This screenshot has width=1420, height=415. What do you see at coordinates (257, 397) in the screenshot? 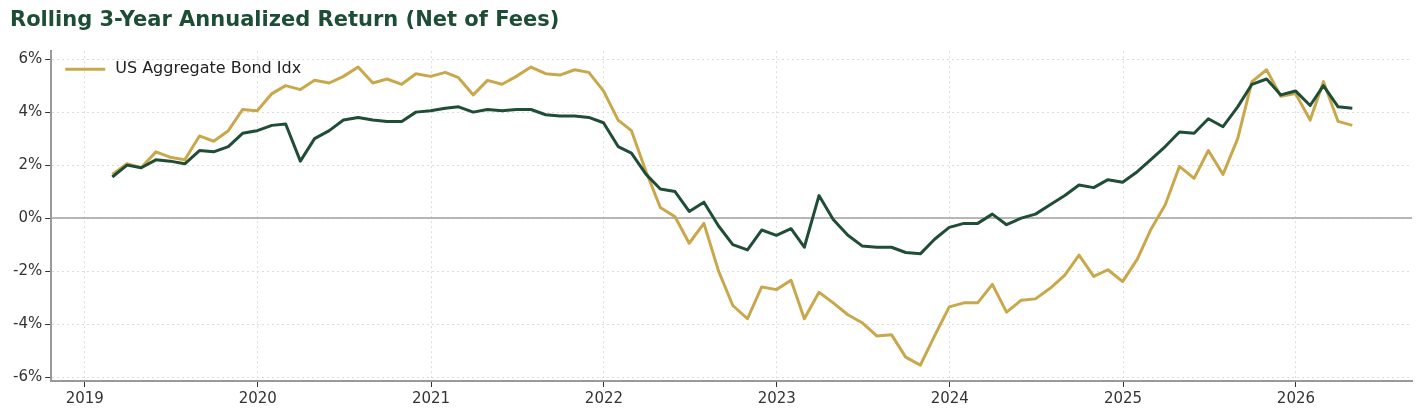
I see `x-tick-label: 2020` at bounding box center [257, 397].